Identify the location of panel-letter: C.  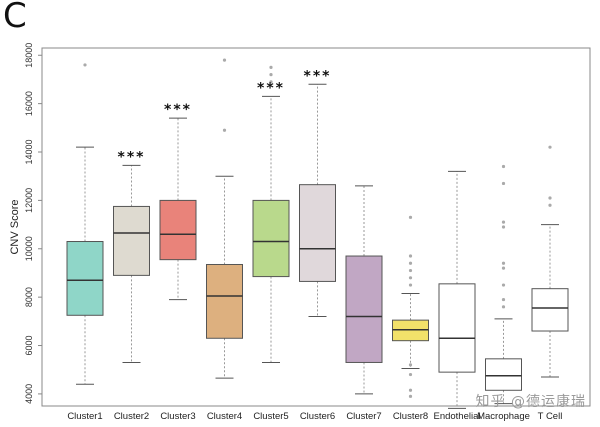
(15, 18).